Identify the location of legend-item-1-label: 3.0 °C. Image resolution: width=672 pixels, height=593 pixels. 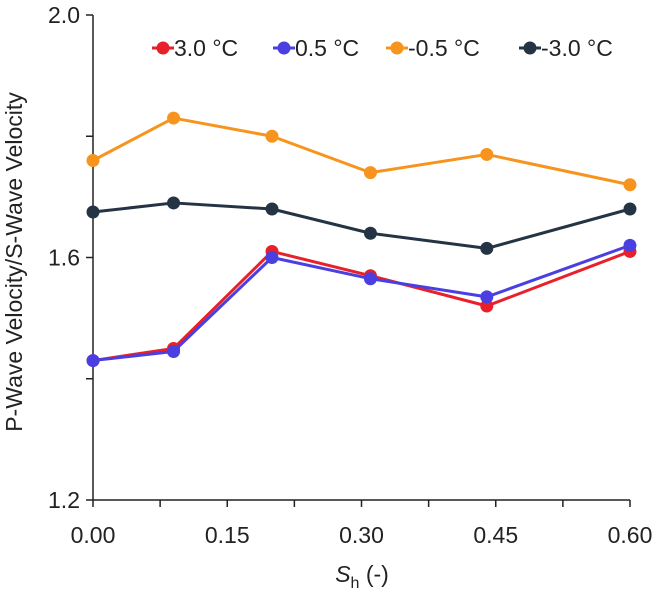
(206, 48).